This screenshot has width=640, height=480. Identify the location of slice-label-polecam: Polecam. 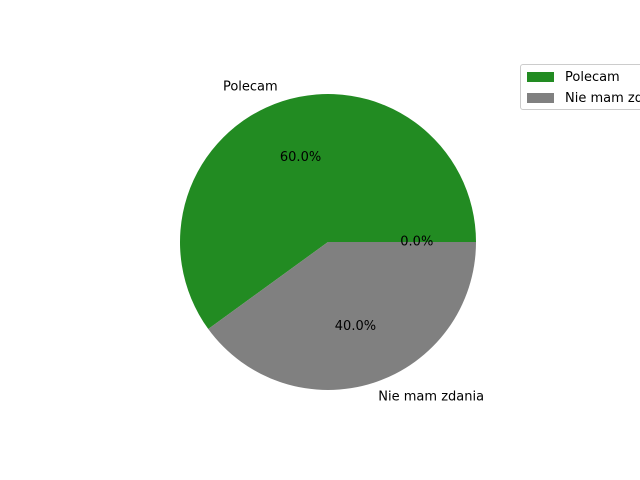
(250, 87).